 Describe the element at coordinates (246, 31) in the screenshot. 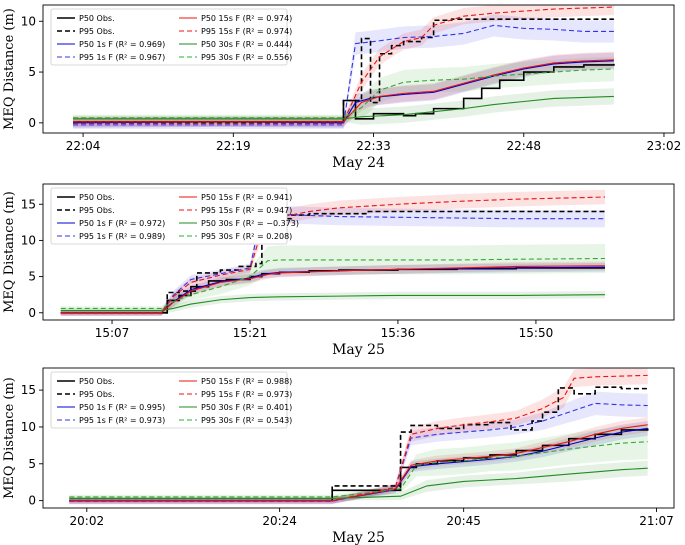

I see `legend-label: P95 15s F (R² = 0.974)` at that location.